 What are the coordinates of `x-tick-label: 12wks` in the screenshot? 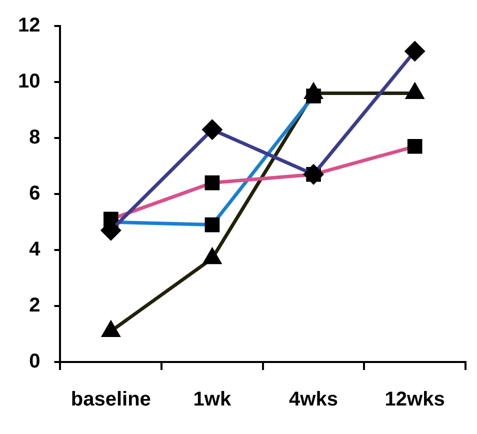 It's located at (414, 399).